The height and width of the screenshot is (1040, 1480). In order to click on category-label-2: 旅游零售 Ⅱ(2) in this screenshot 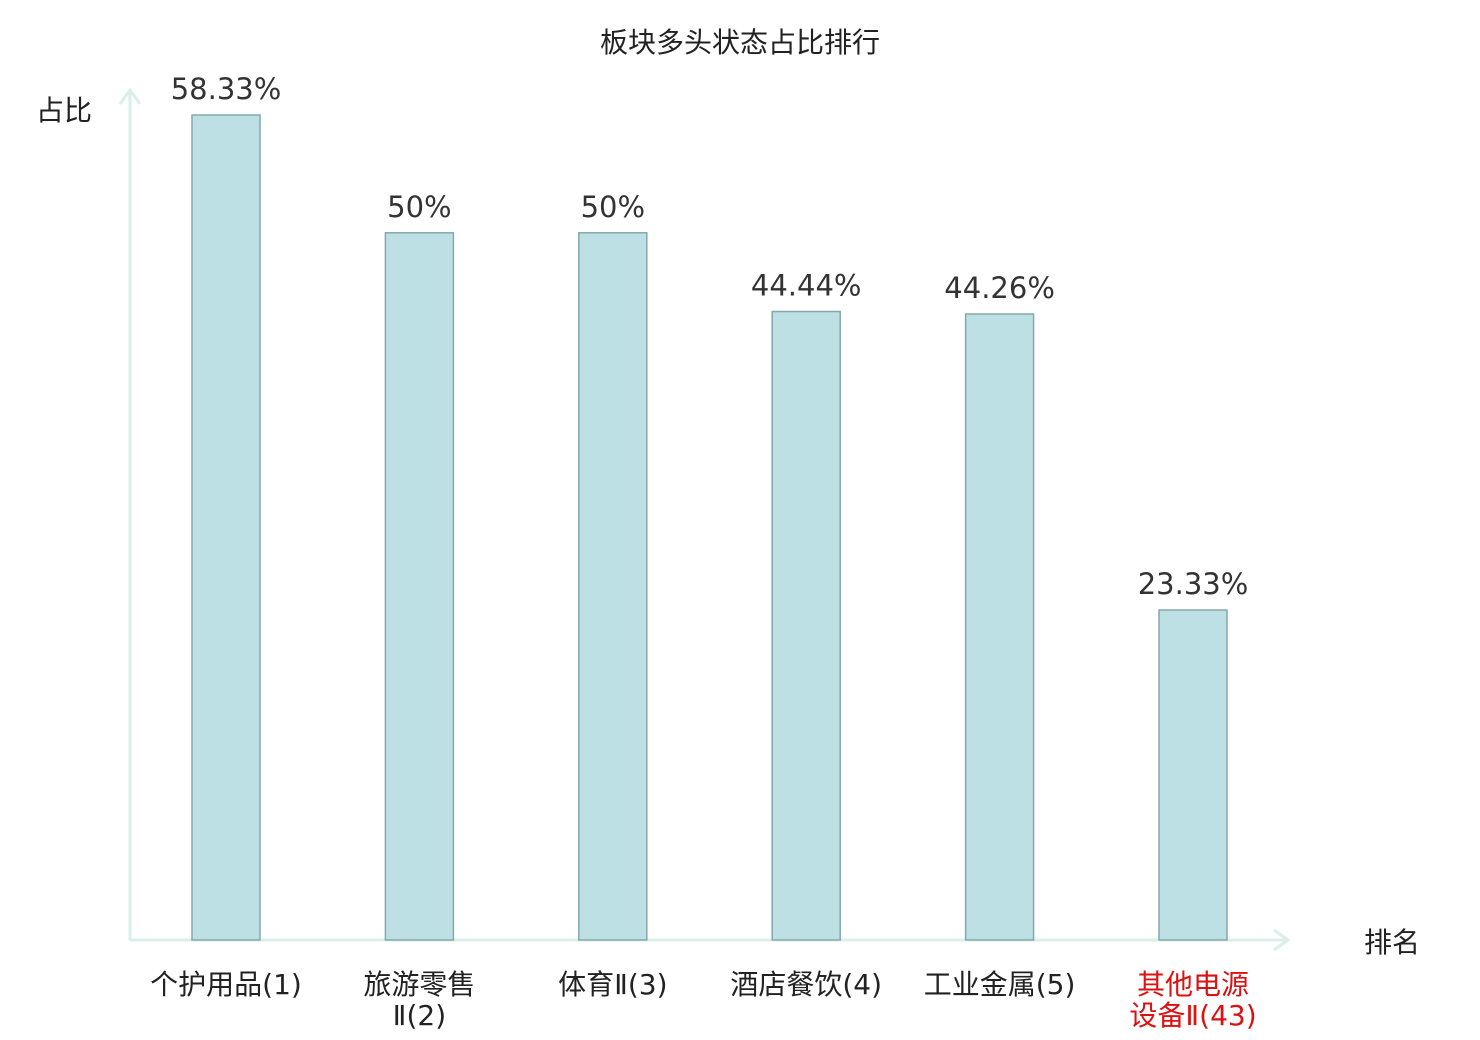, I will do `click(419, 1000)`.